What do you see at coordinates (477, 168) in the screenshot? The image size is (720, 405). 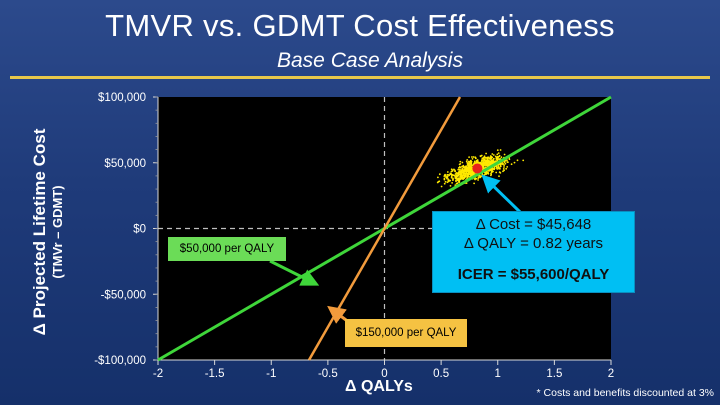 I see `base-case-point` at bounding box center [477, 168].